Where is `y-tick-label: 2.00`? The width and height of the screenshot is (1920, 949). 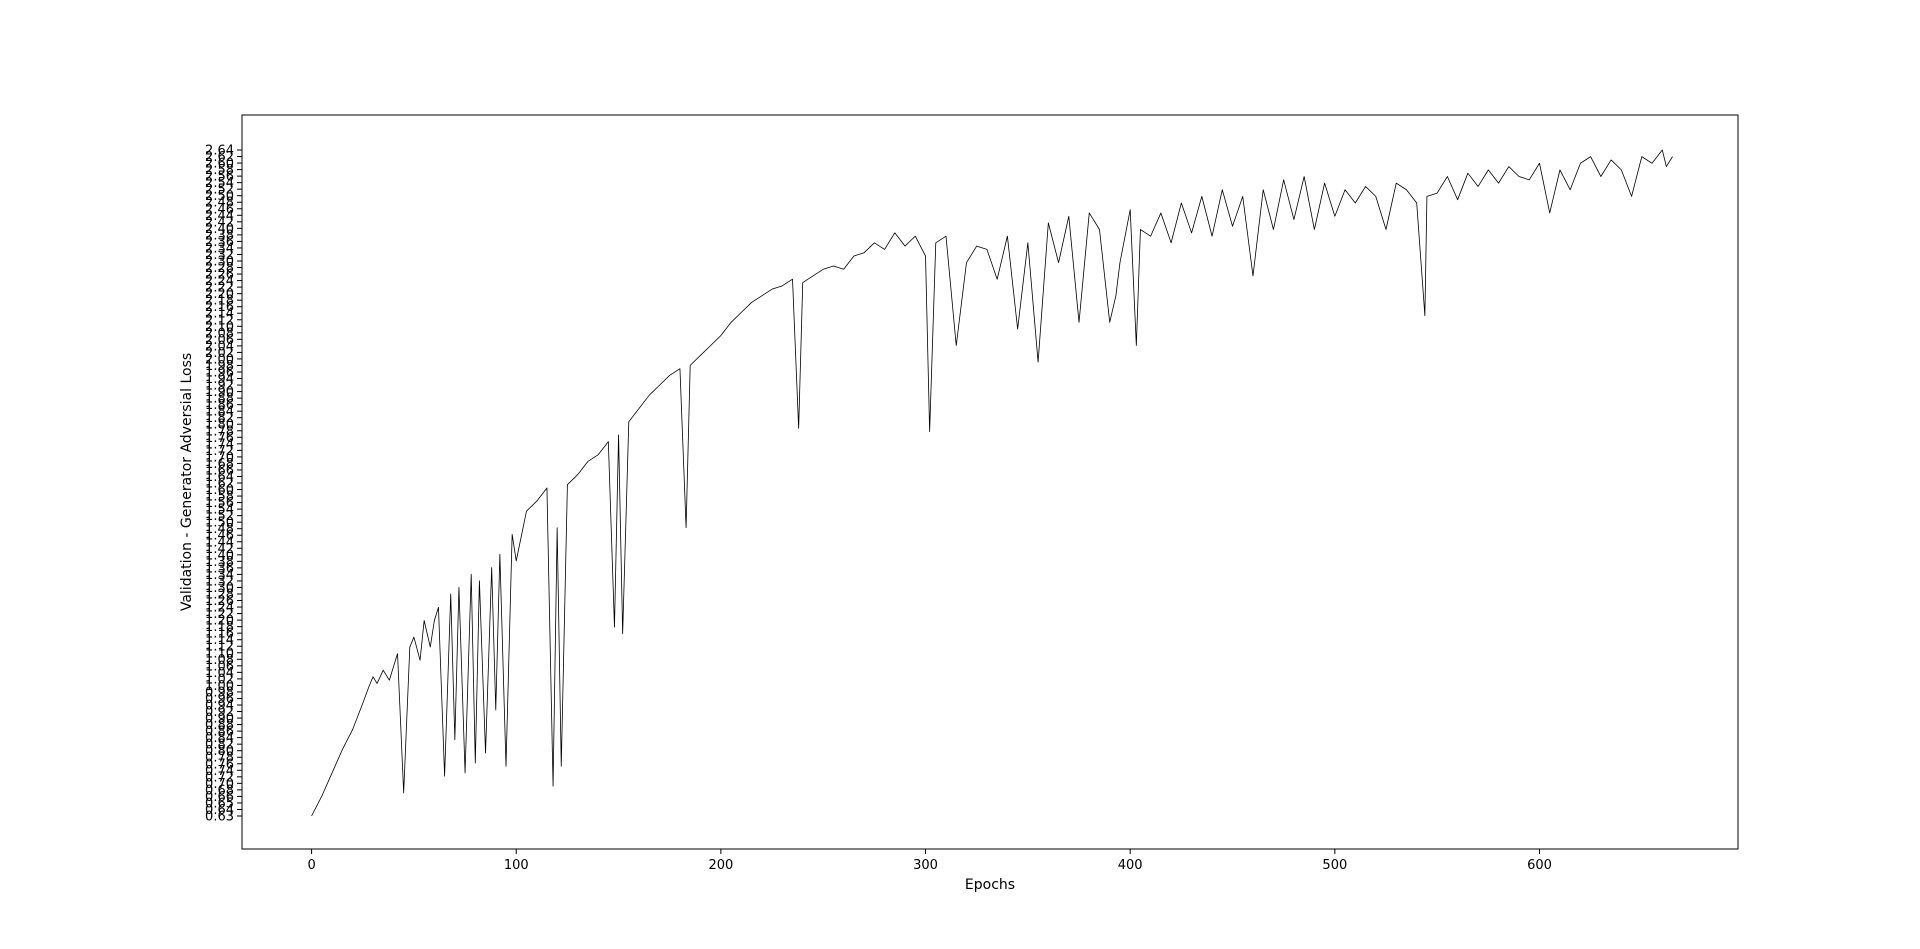 y-tick-label: 2.00 is located at coordinates (219, 359).